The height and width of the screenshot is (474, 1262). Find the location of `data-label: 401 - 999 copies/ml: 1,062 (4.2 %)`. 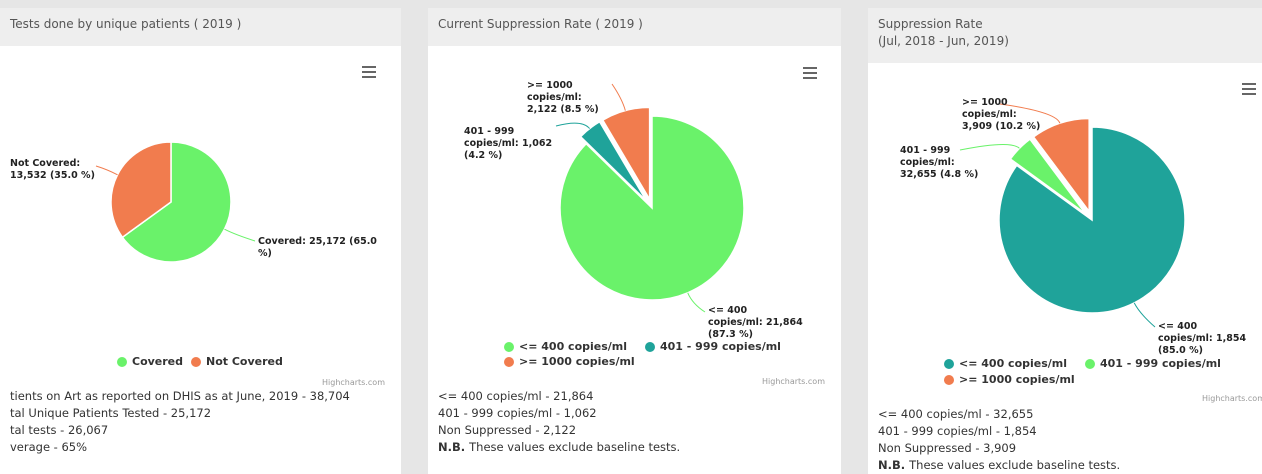

data-label: 401 - 999 copies/ml: 1,062 (4.2 %) is located at coordinates (508, 143).